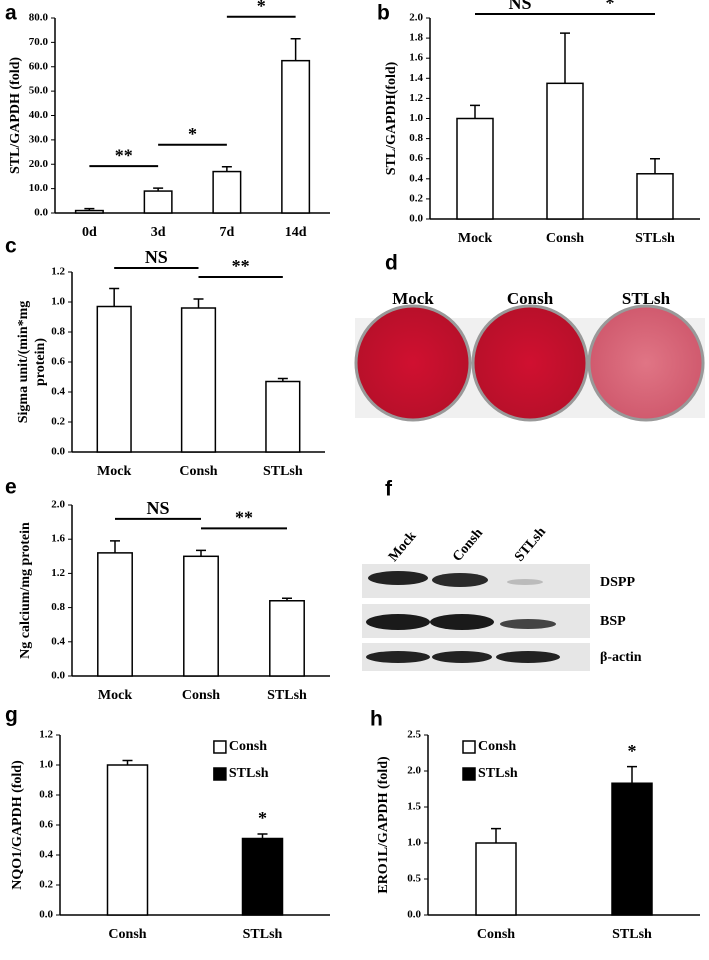 The width and height of the screenshot is (709, 960). What do you see at coordinates (15, 115) in the screenshot?
I see `y-axis-label: STL/GAPDH (fold)` at bounding box center [15, 115].